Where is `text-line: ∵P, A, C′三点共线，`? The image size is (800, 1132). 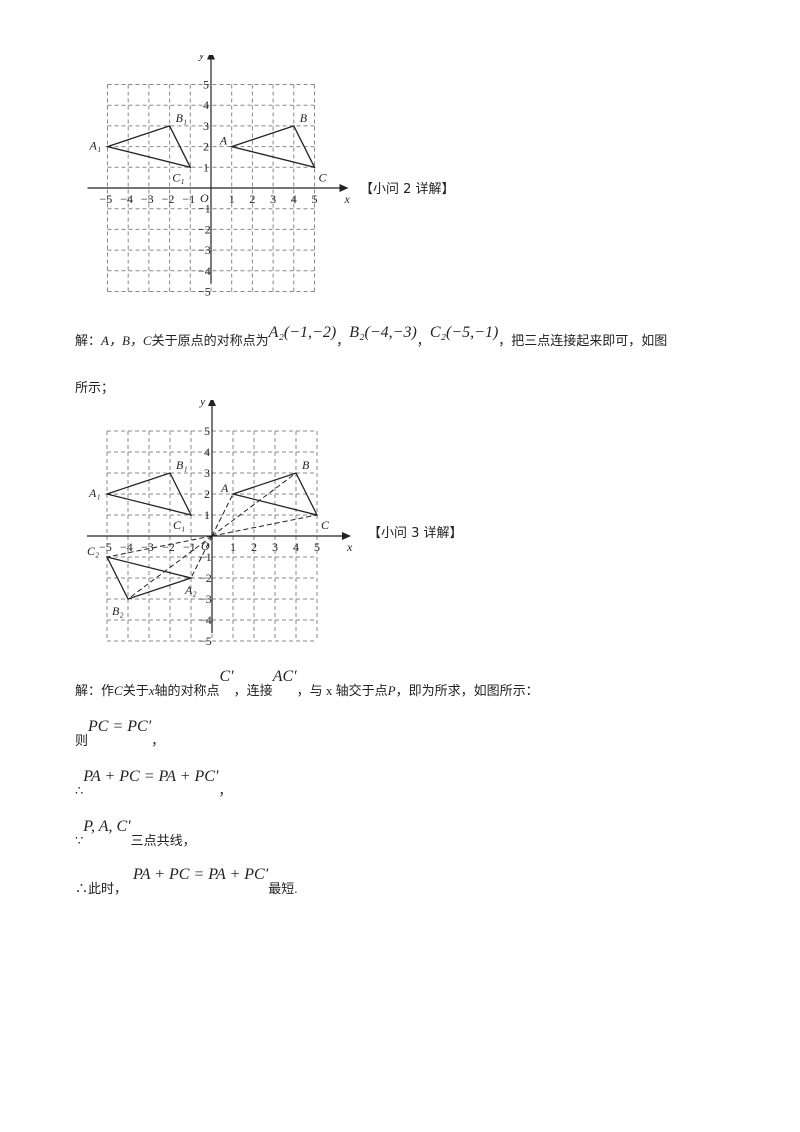
text-line: ∵P, A, C′三点共线， is located at coordinates (135, 834).